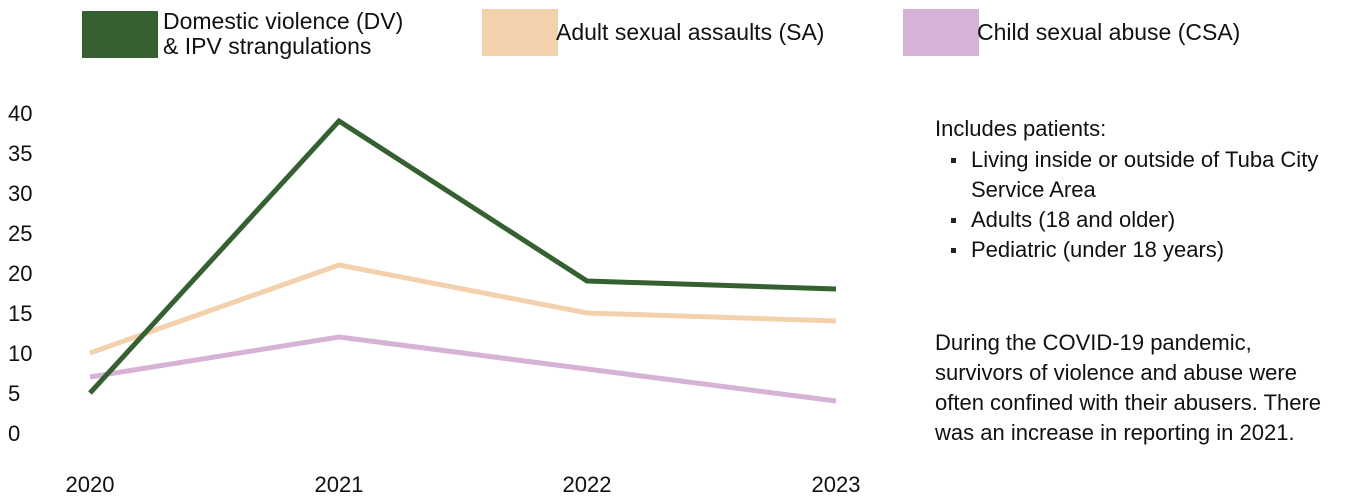 The width and height of the screenshot is (1351, 497). Describe the element at coordinates (14, 393) in the screenshot. I see `y-tick-label: 5` at that location.